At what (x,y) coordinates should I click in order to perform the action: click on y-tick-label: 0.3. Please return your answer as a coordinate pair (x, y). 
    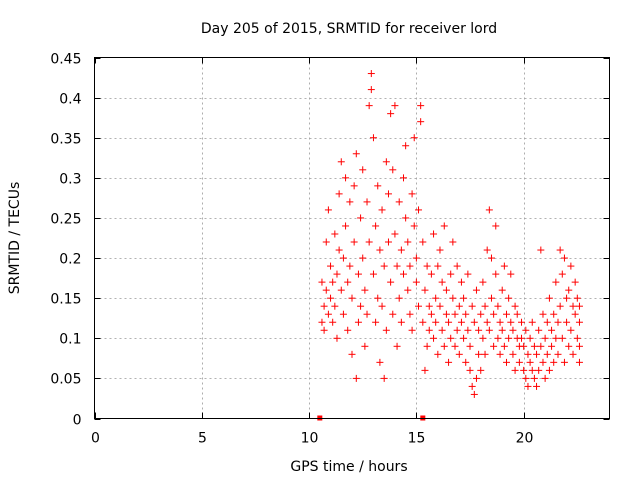
    Looking at the image, I should click on (70, 180).